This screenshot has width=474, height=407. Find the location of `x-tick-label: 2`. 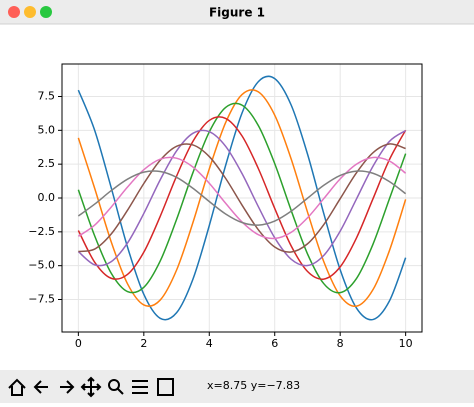

x-tick-label: 2 is located at coordinates (143, 343).